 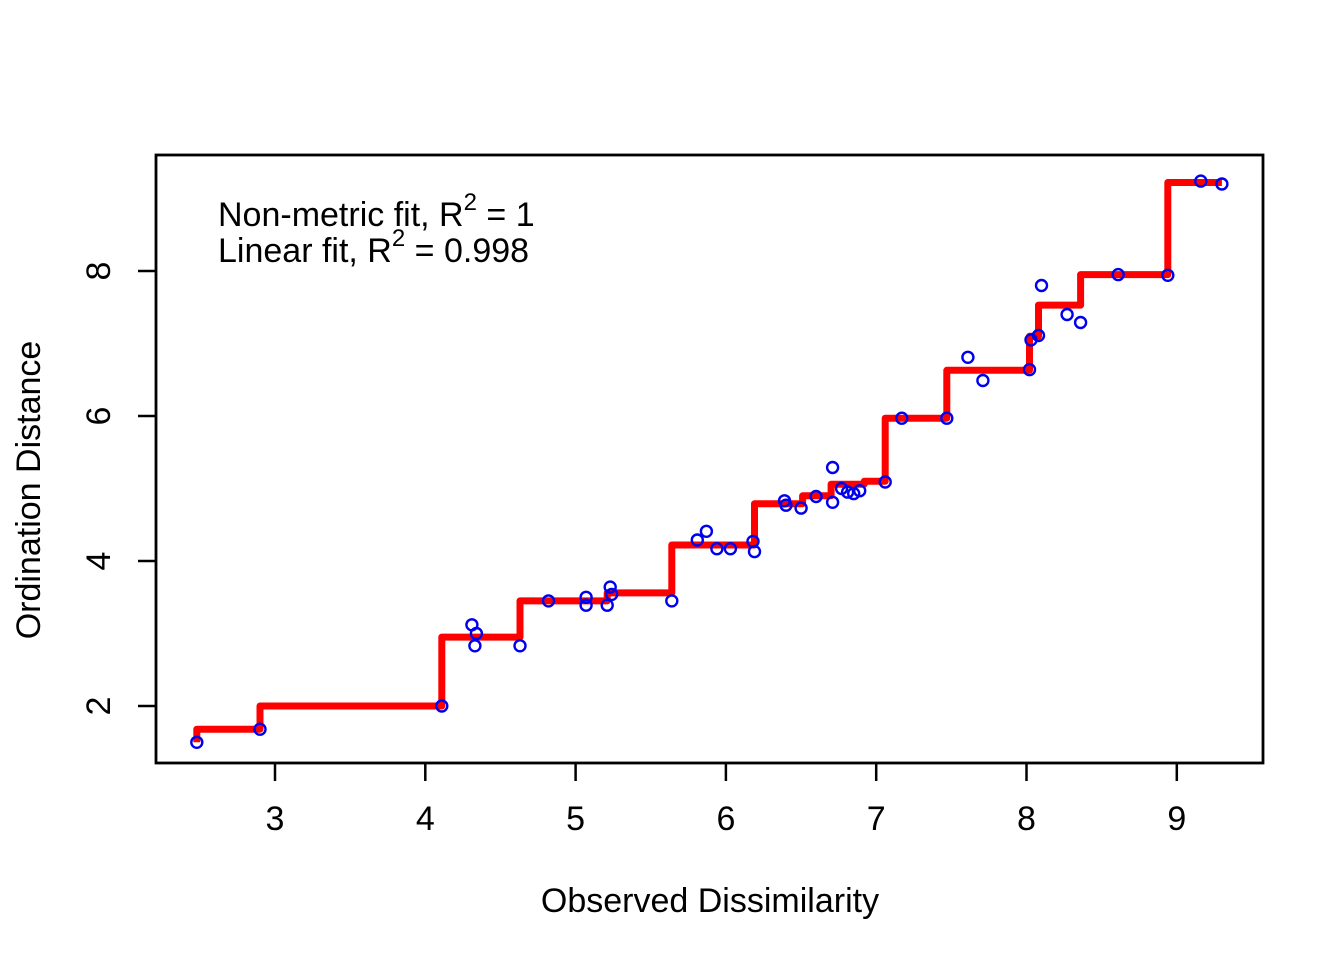 I want to click on x-tick-label: 7, so click(x=876, y=819).